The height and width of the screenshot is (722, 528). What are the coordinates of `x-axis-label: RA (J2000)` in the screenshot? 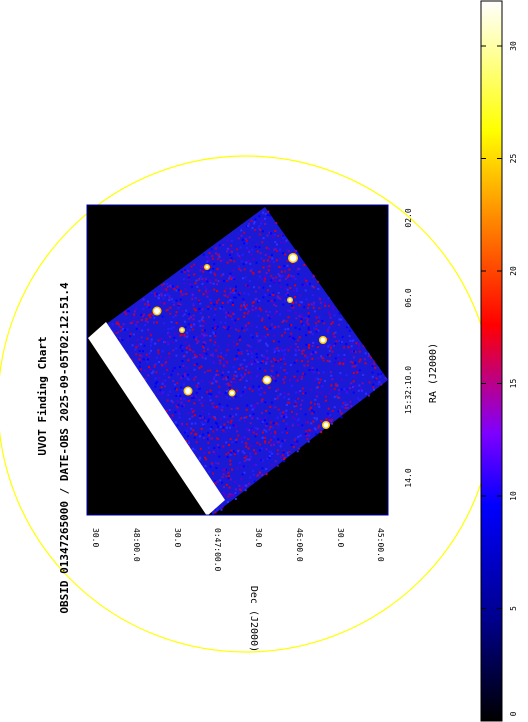 It's located at (433, 373).